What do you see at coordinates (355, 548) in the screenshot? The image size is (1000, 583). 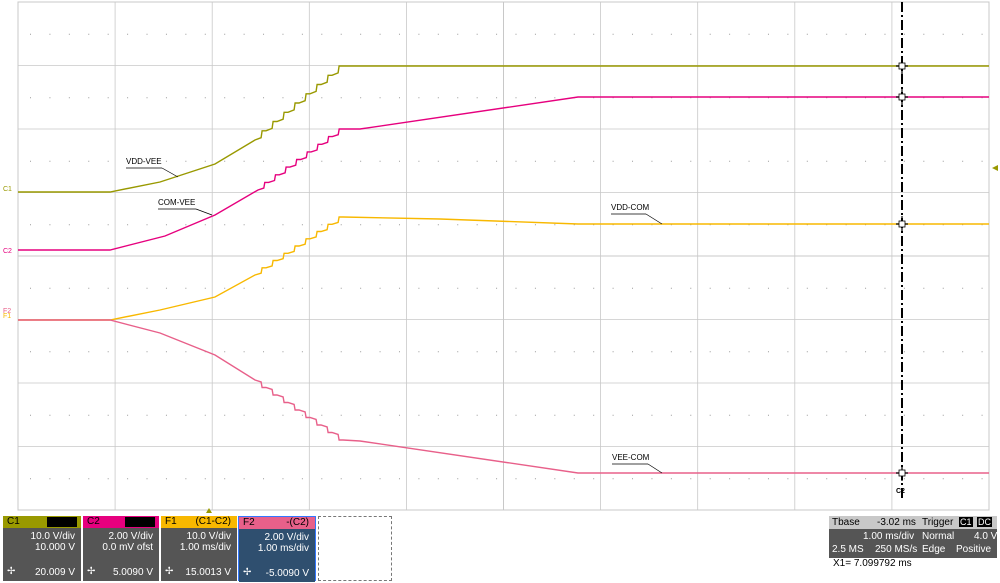 I see `empty-channel-slot` at bounding box center [355, 548].